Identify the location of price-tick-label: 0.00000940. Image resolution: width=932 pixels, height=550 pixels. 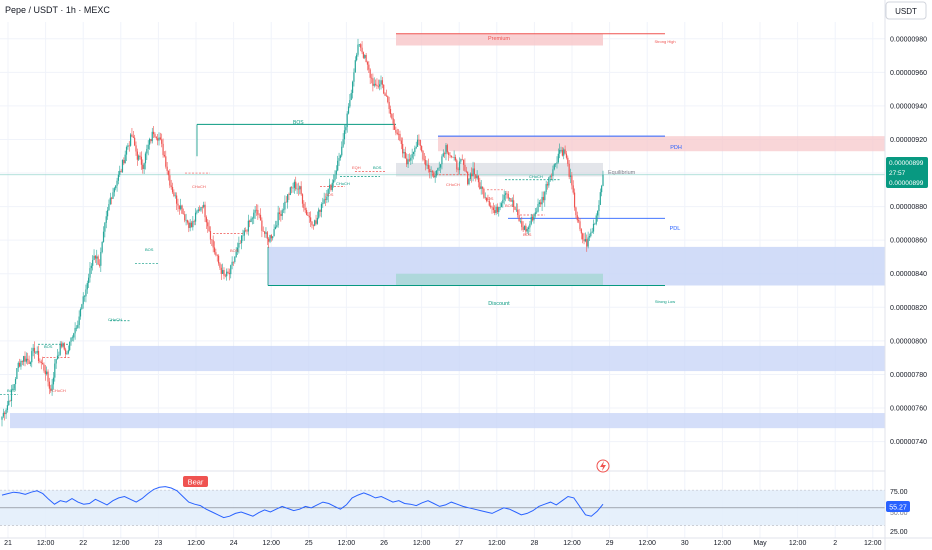
(908, 106).